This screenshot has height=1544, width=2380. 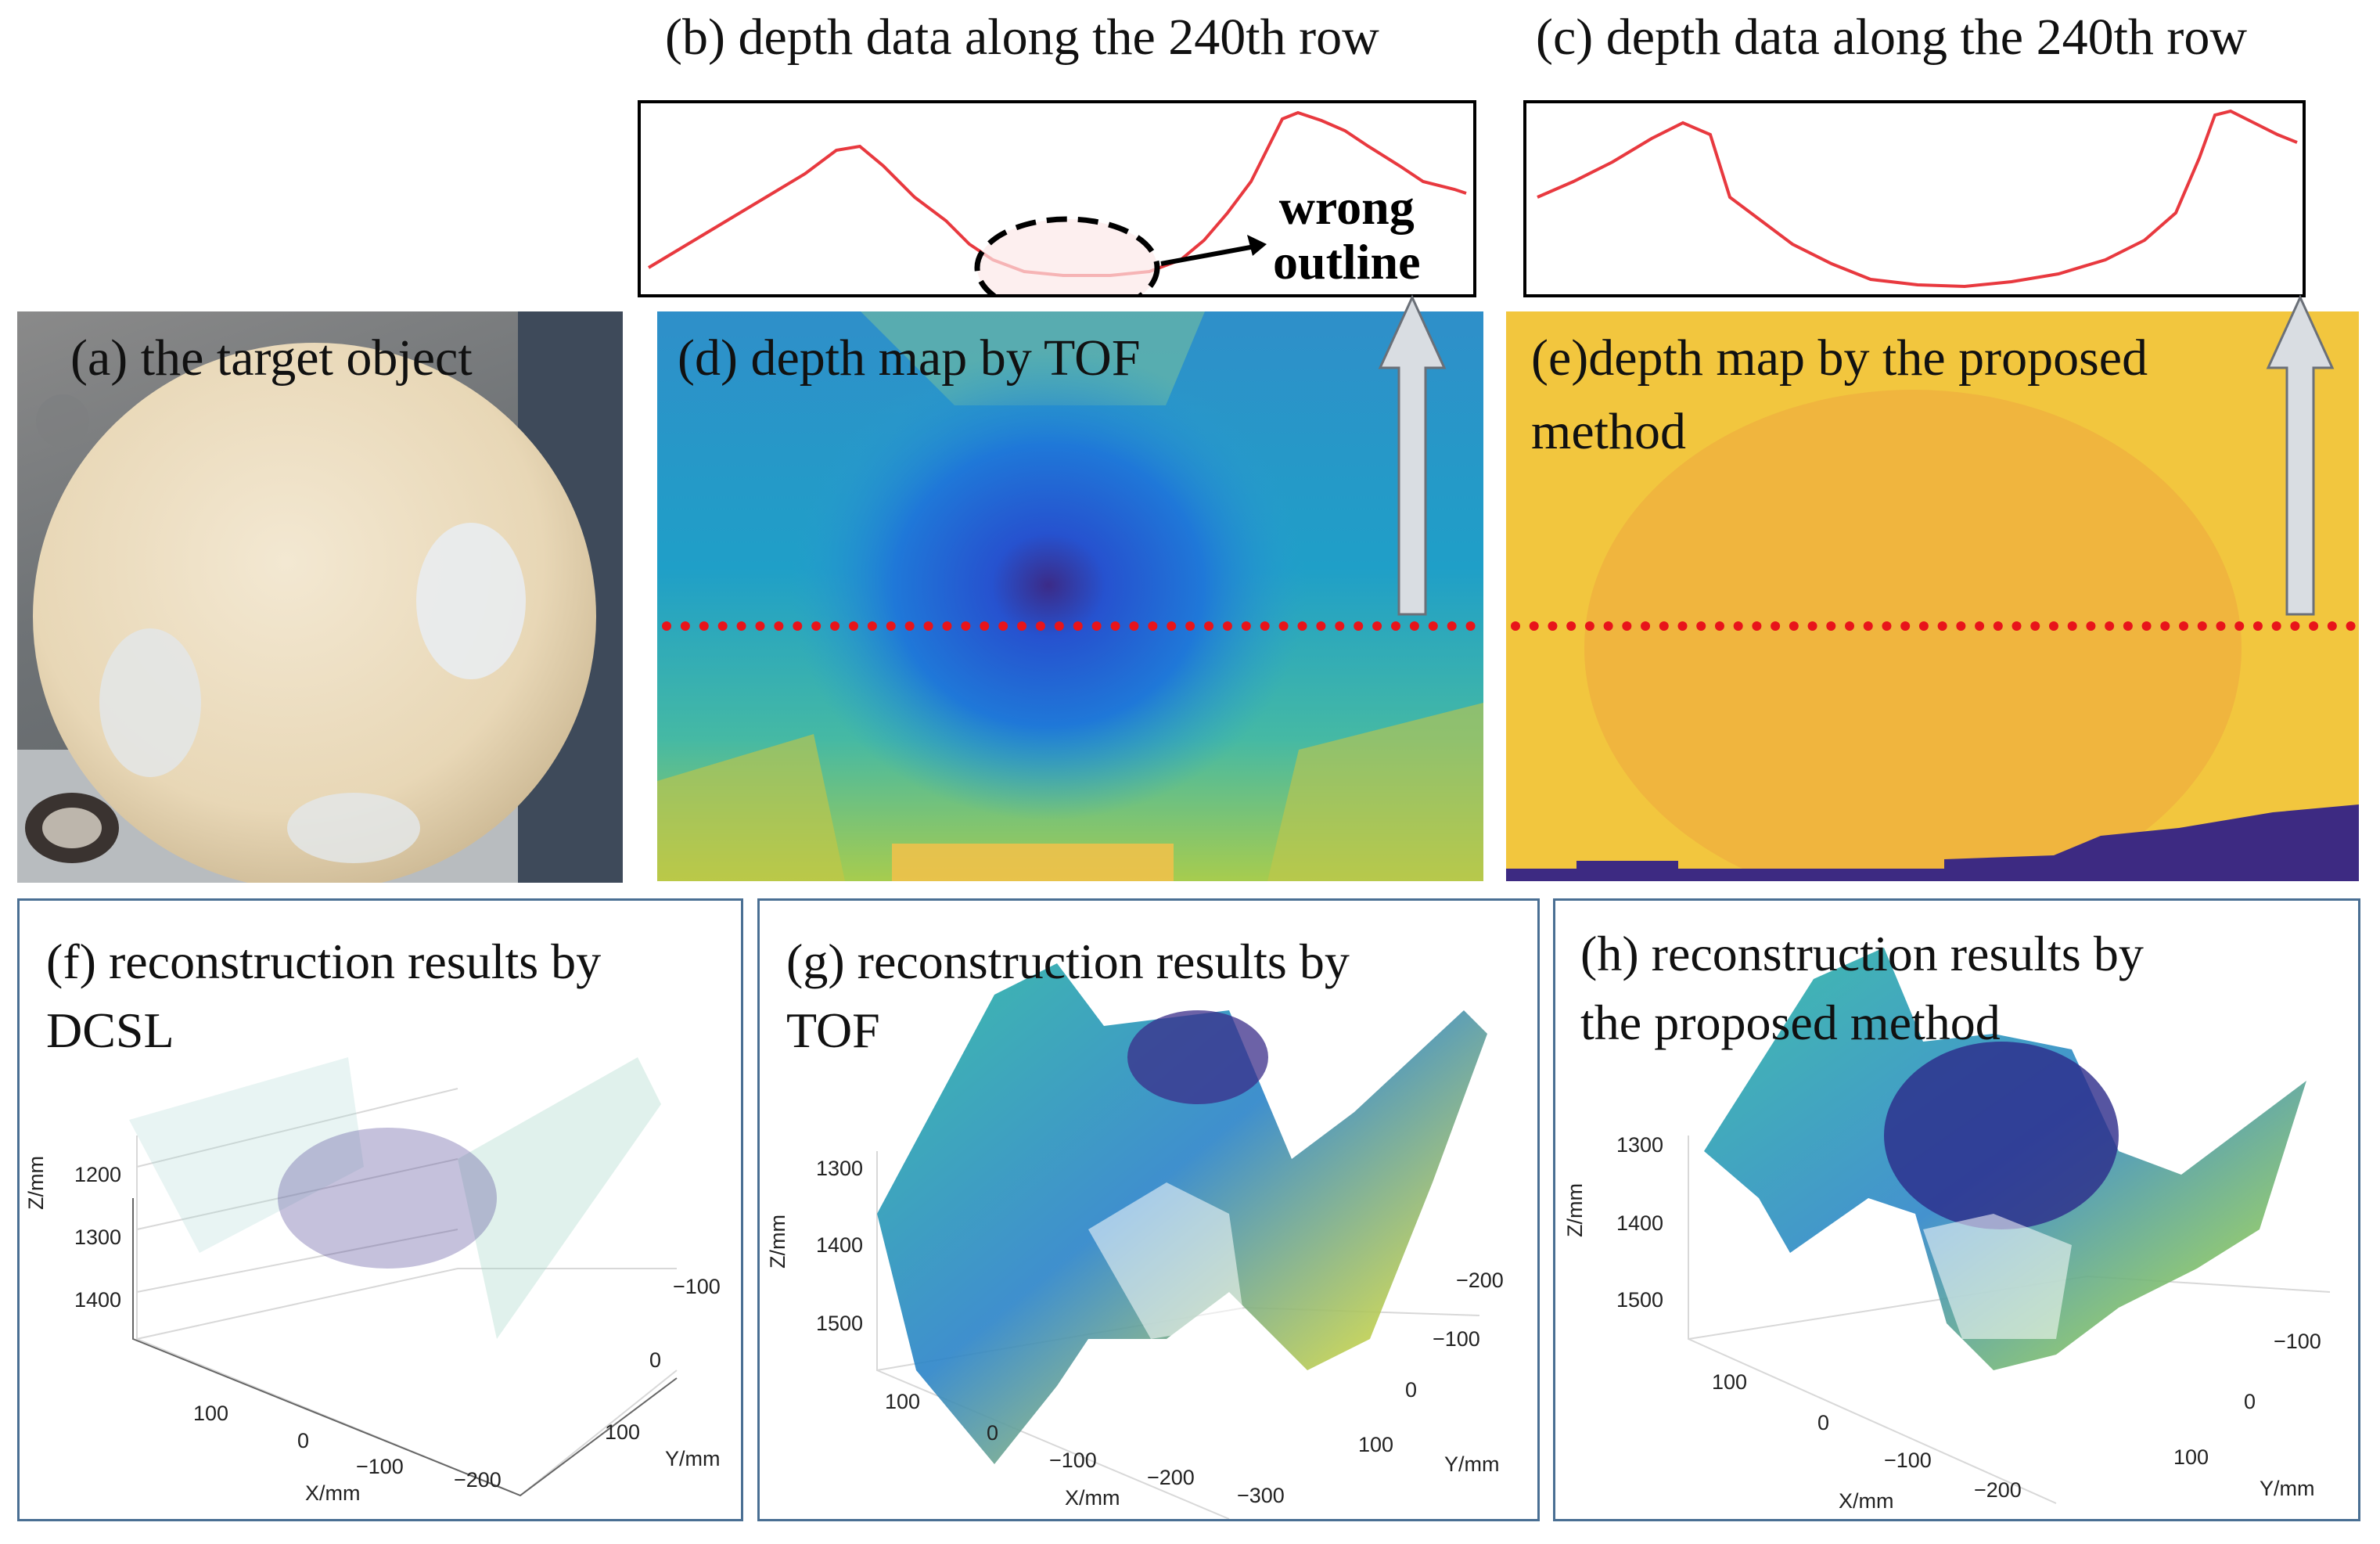 What do you see at coordinates (2300, 455) in the screenshot?
I see `up-arrow-e` at bounding box center [2300, 455].